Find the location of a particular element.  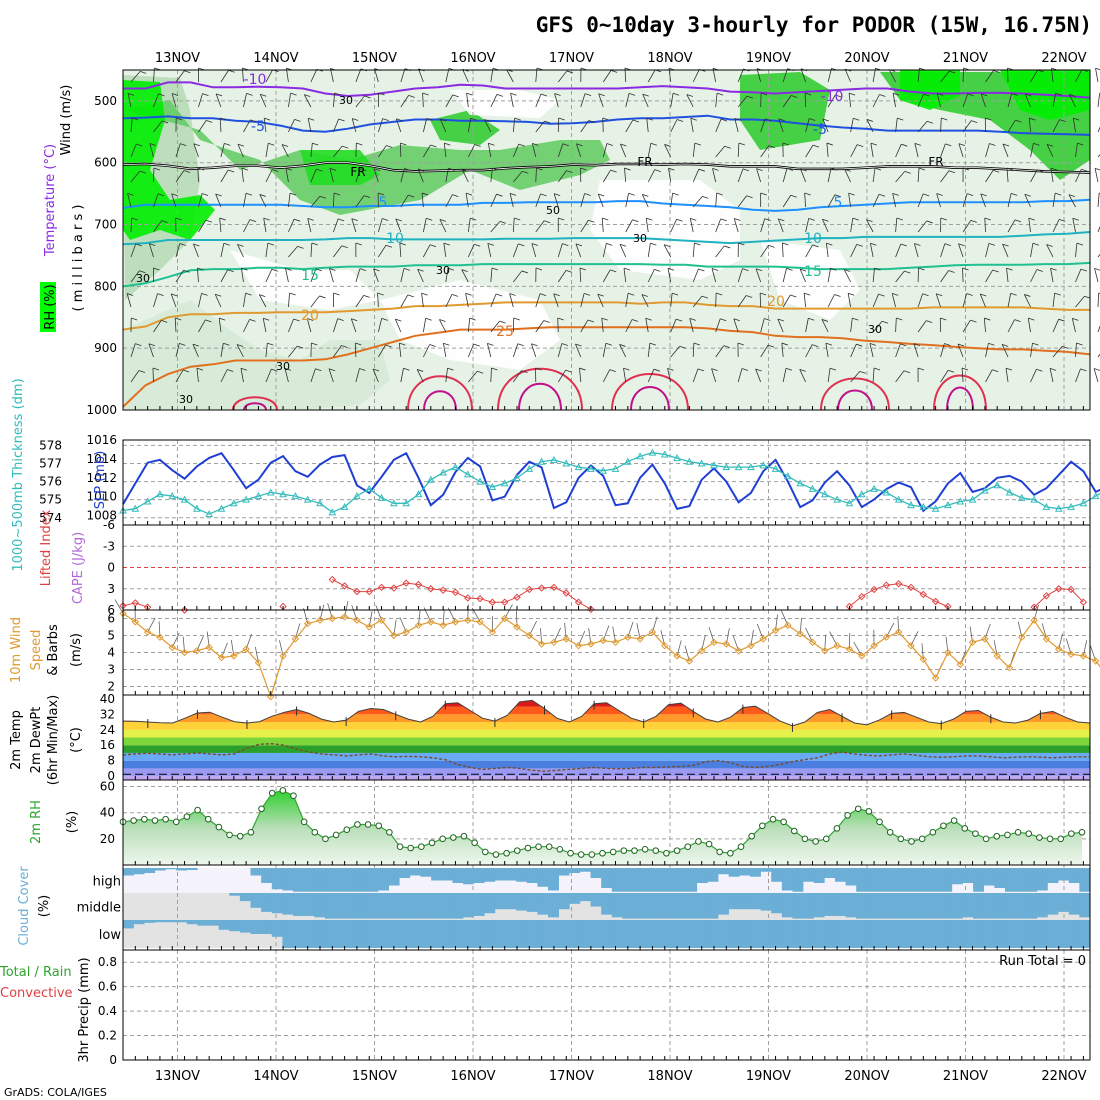

isotherm-line is located at coordinates (607, 90).